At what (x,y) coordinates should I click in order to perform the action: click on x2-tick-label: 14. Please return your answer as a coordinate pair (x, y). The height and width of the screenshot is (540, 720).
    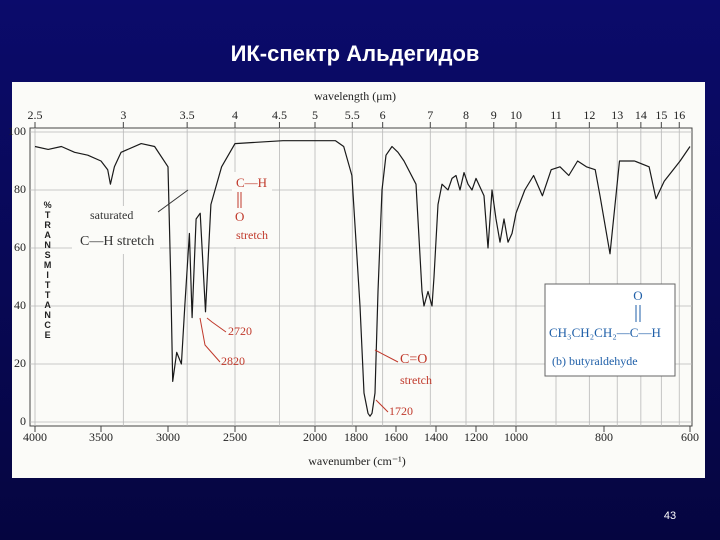
    Looking at the image, I should click on (641, 115).